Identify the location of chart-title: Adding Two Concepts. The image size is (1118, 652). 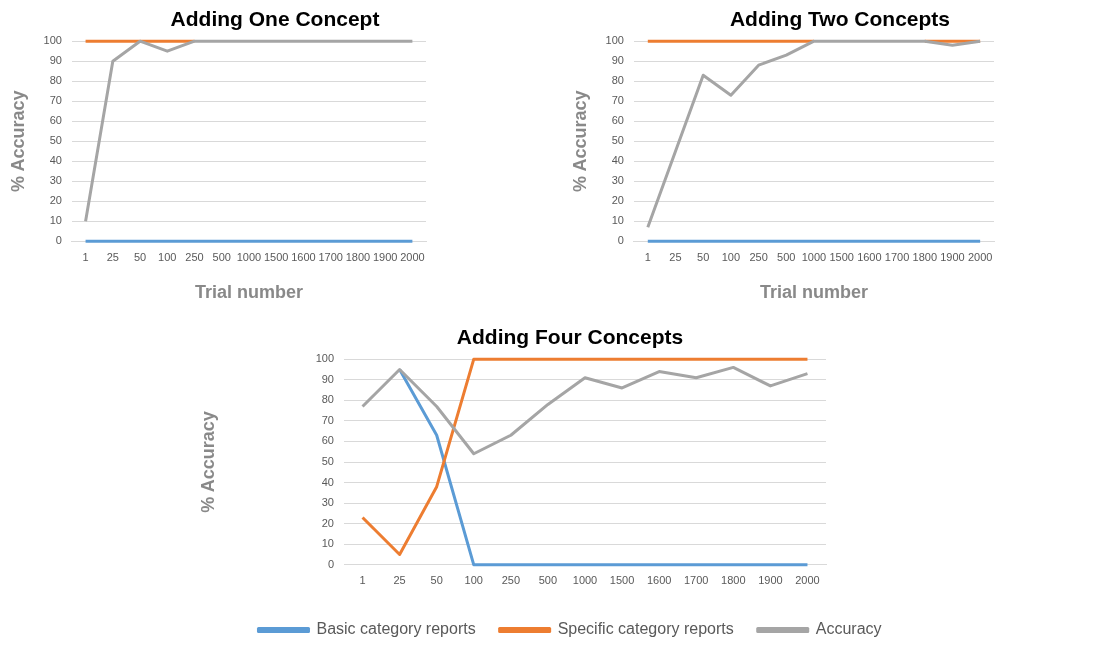
(840, 19).